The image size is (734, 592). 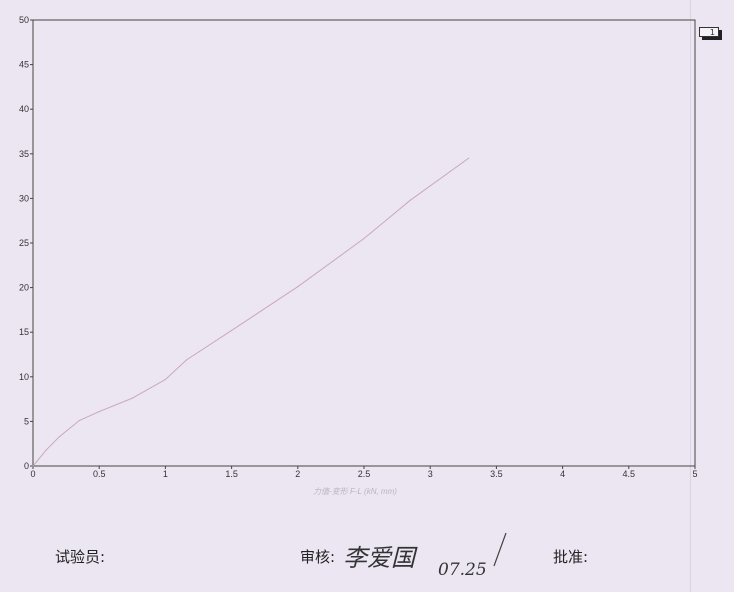 I want to click on y-tick-label: 35, so click(x=24, y=154).